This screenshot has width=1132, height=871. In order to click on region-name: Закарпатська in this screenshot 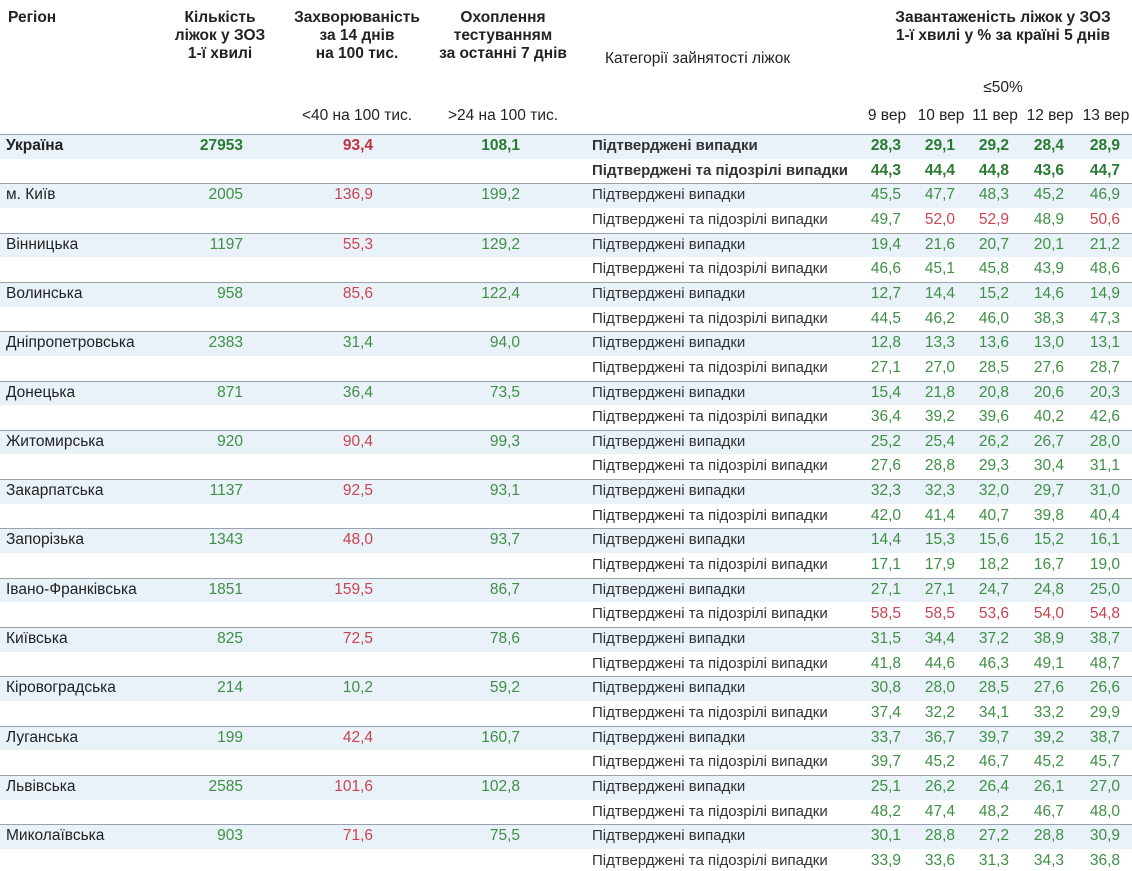, I will do `click(55, 491)`.